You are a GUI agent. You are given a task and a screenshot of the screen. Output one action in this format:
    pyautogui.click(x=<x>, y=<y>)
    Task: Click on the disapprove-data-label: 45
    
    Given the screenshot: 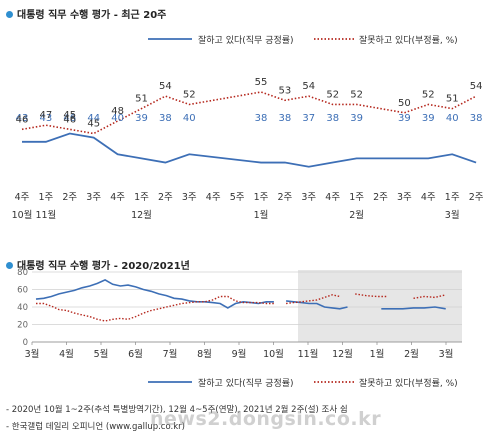 What is the action you would take?
    pyautogui.click(x=93, y=124)
    